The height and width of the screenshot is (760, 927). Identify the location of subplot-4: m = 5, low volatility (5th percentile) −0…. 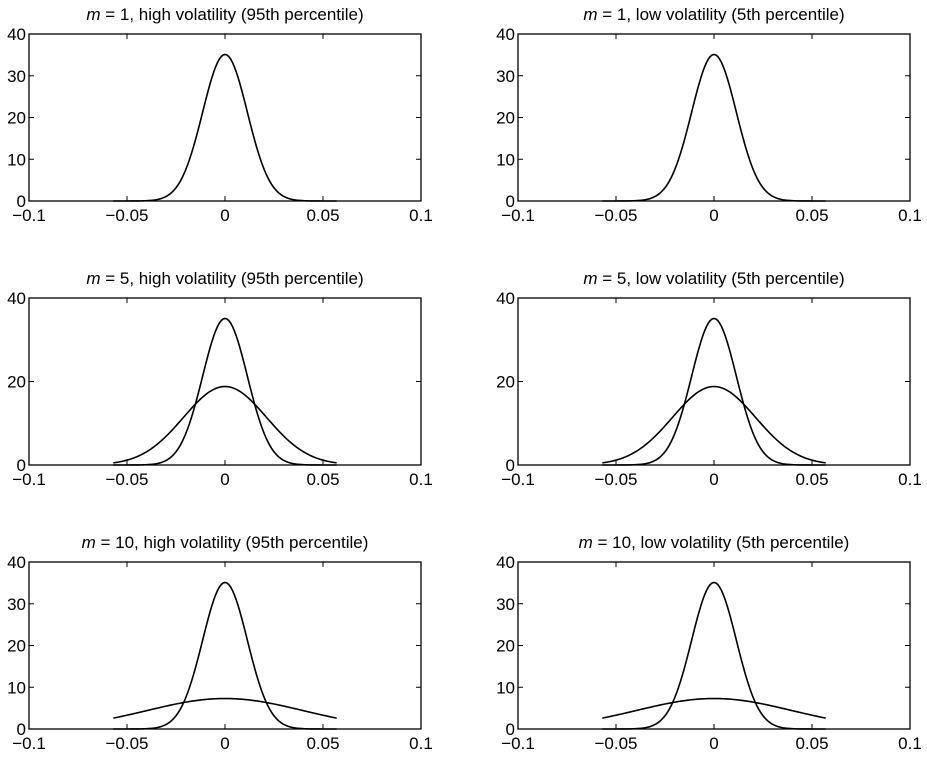
(709, 379).